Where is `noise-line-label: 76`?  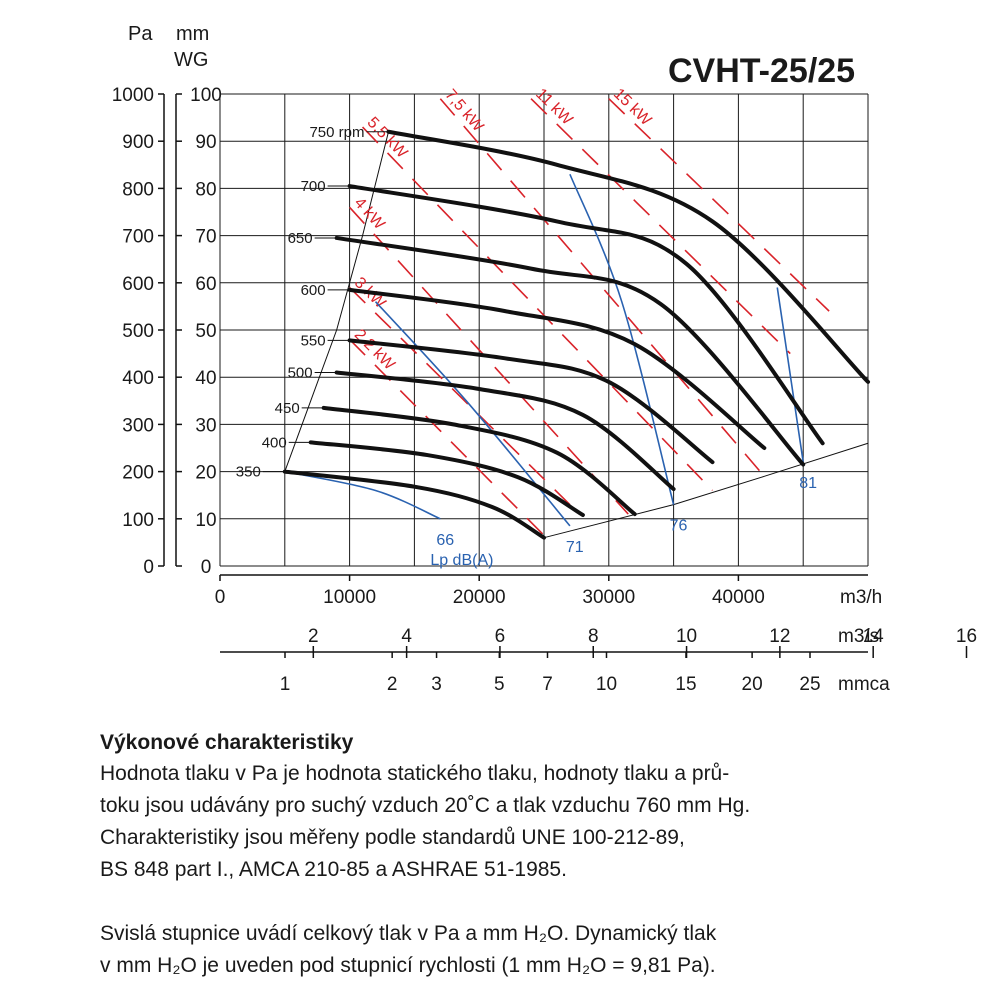 noise-line-label: 76 is located at coordinates (679, 526).